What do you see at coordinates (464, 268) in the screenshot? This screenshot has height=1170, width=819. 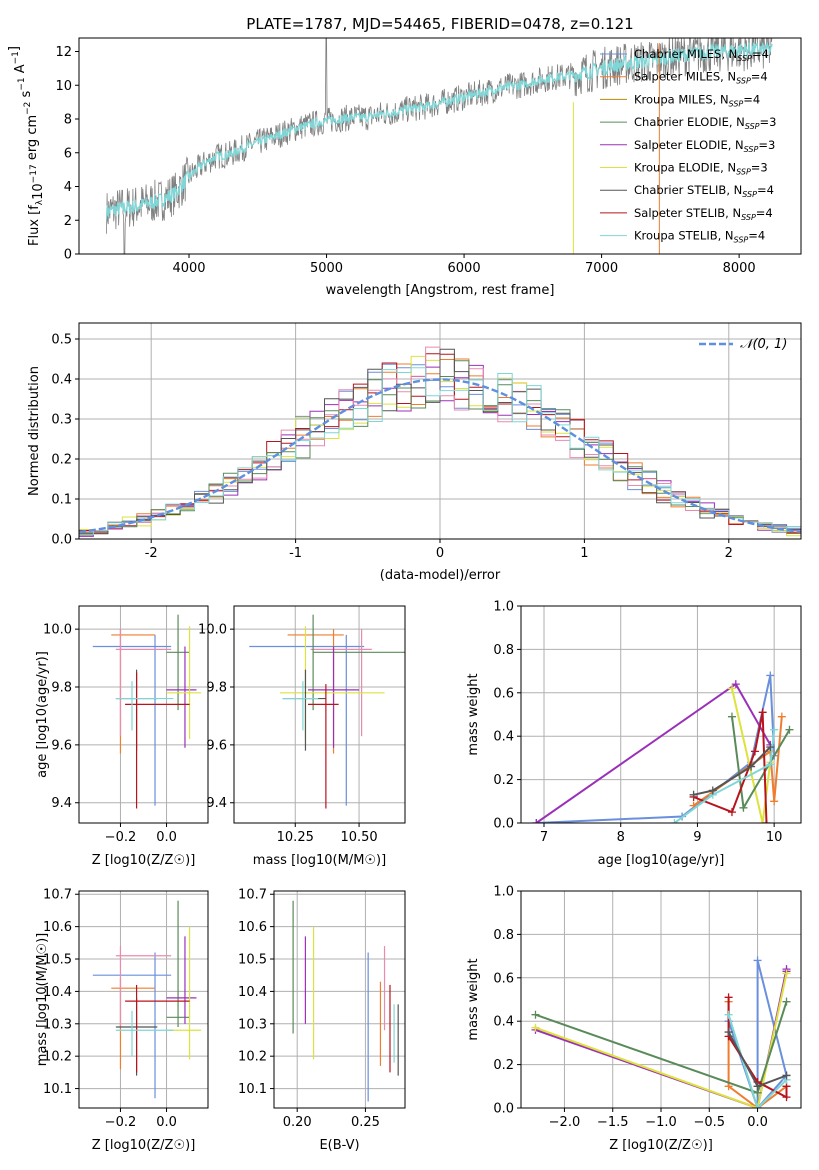 I see `x-tick-label: 6000` at bounding box center [464, 268].